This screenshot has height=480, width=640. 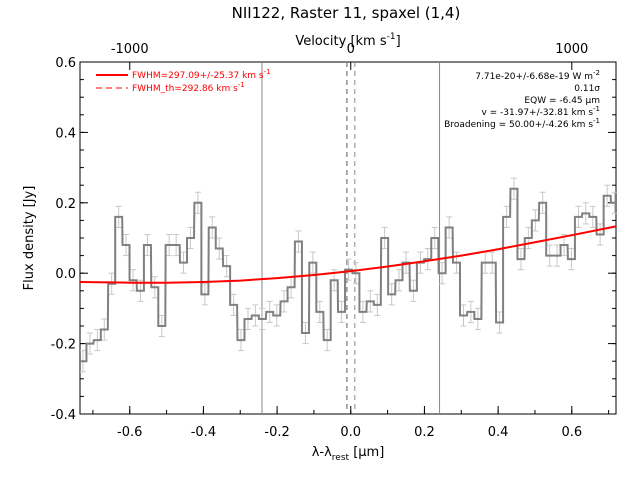 What do you see at coordinates (350, 432) in the screenshot?
I see `x-tick-label: 0.0` at bounding box center [350, 432].